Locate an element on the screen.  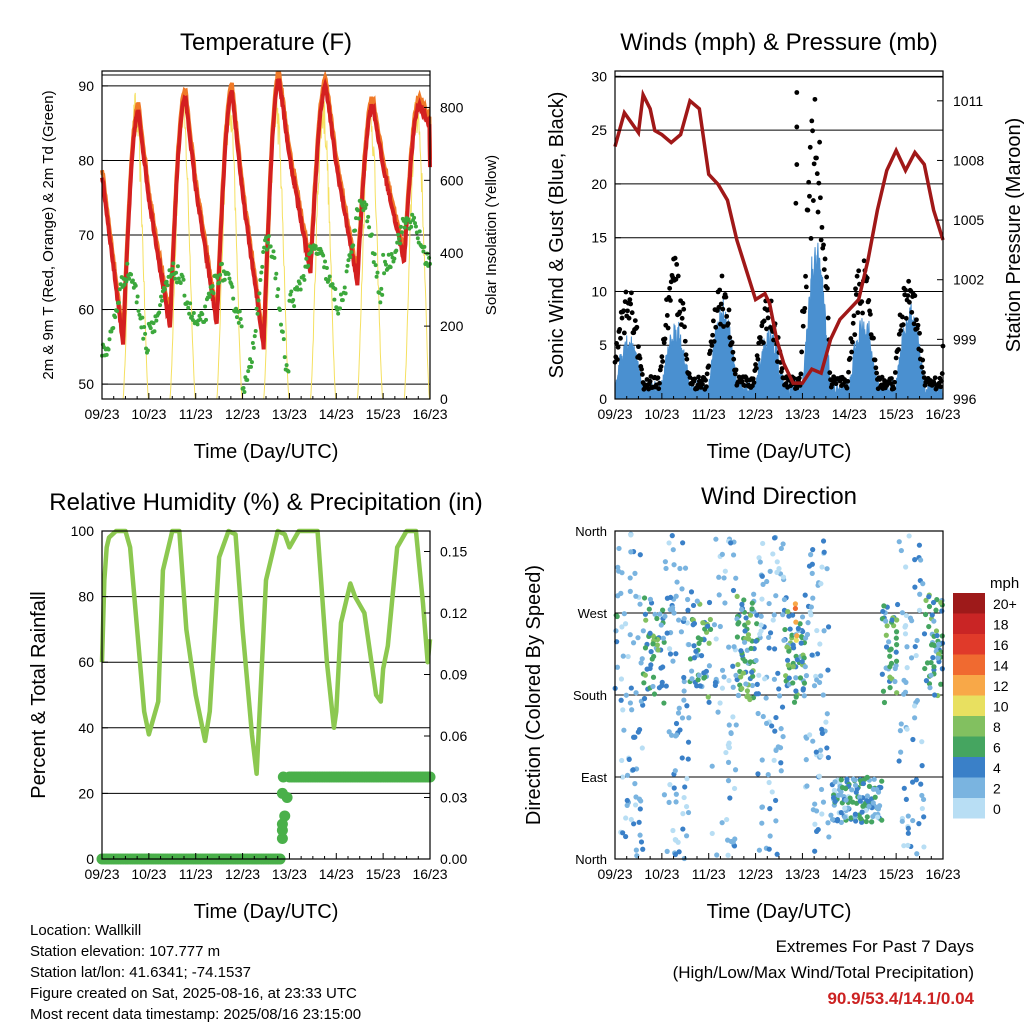
winds-series is located at coordinates (779, 244).